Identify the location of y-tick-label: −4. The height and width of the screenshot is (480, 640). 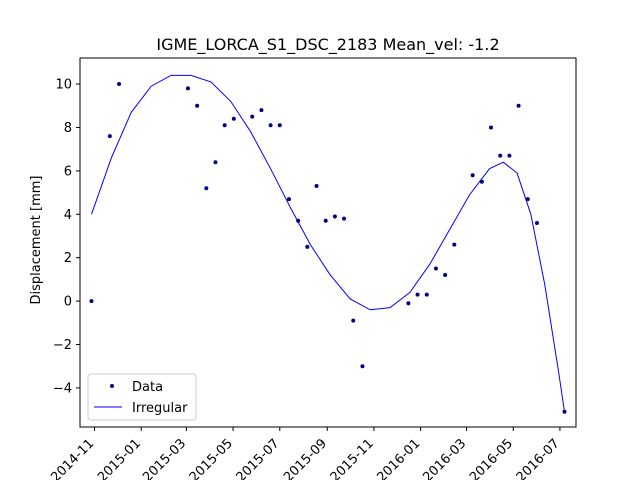
(62, 388).